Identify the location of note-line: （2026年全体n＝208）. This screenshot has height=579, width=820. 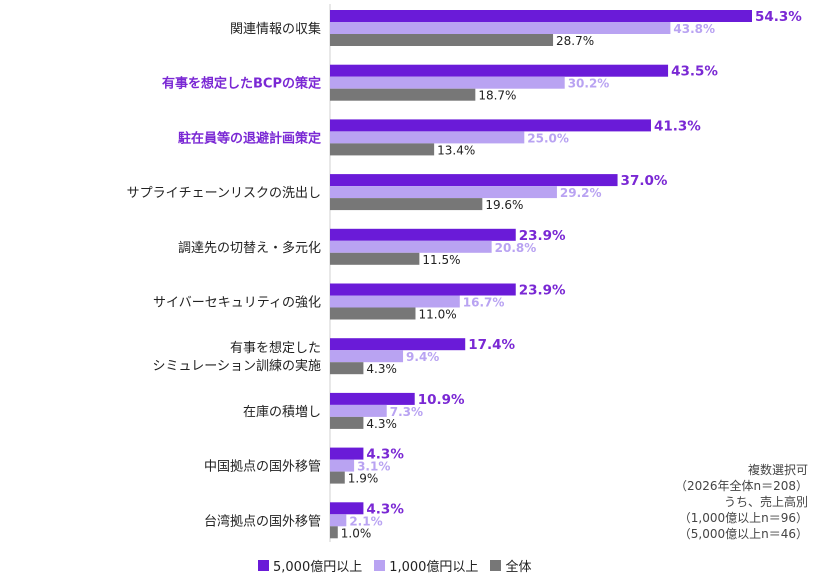
(741, 486).